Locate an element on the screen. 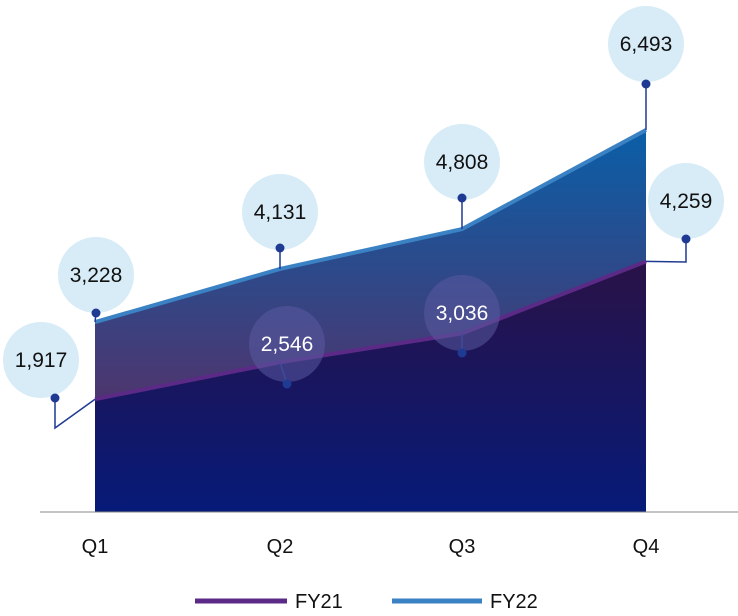 The height and width of the screenshot is (616, 738). data-label: 4,131 is located at coordinates (280, 212).